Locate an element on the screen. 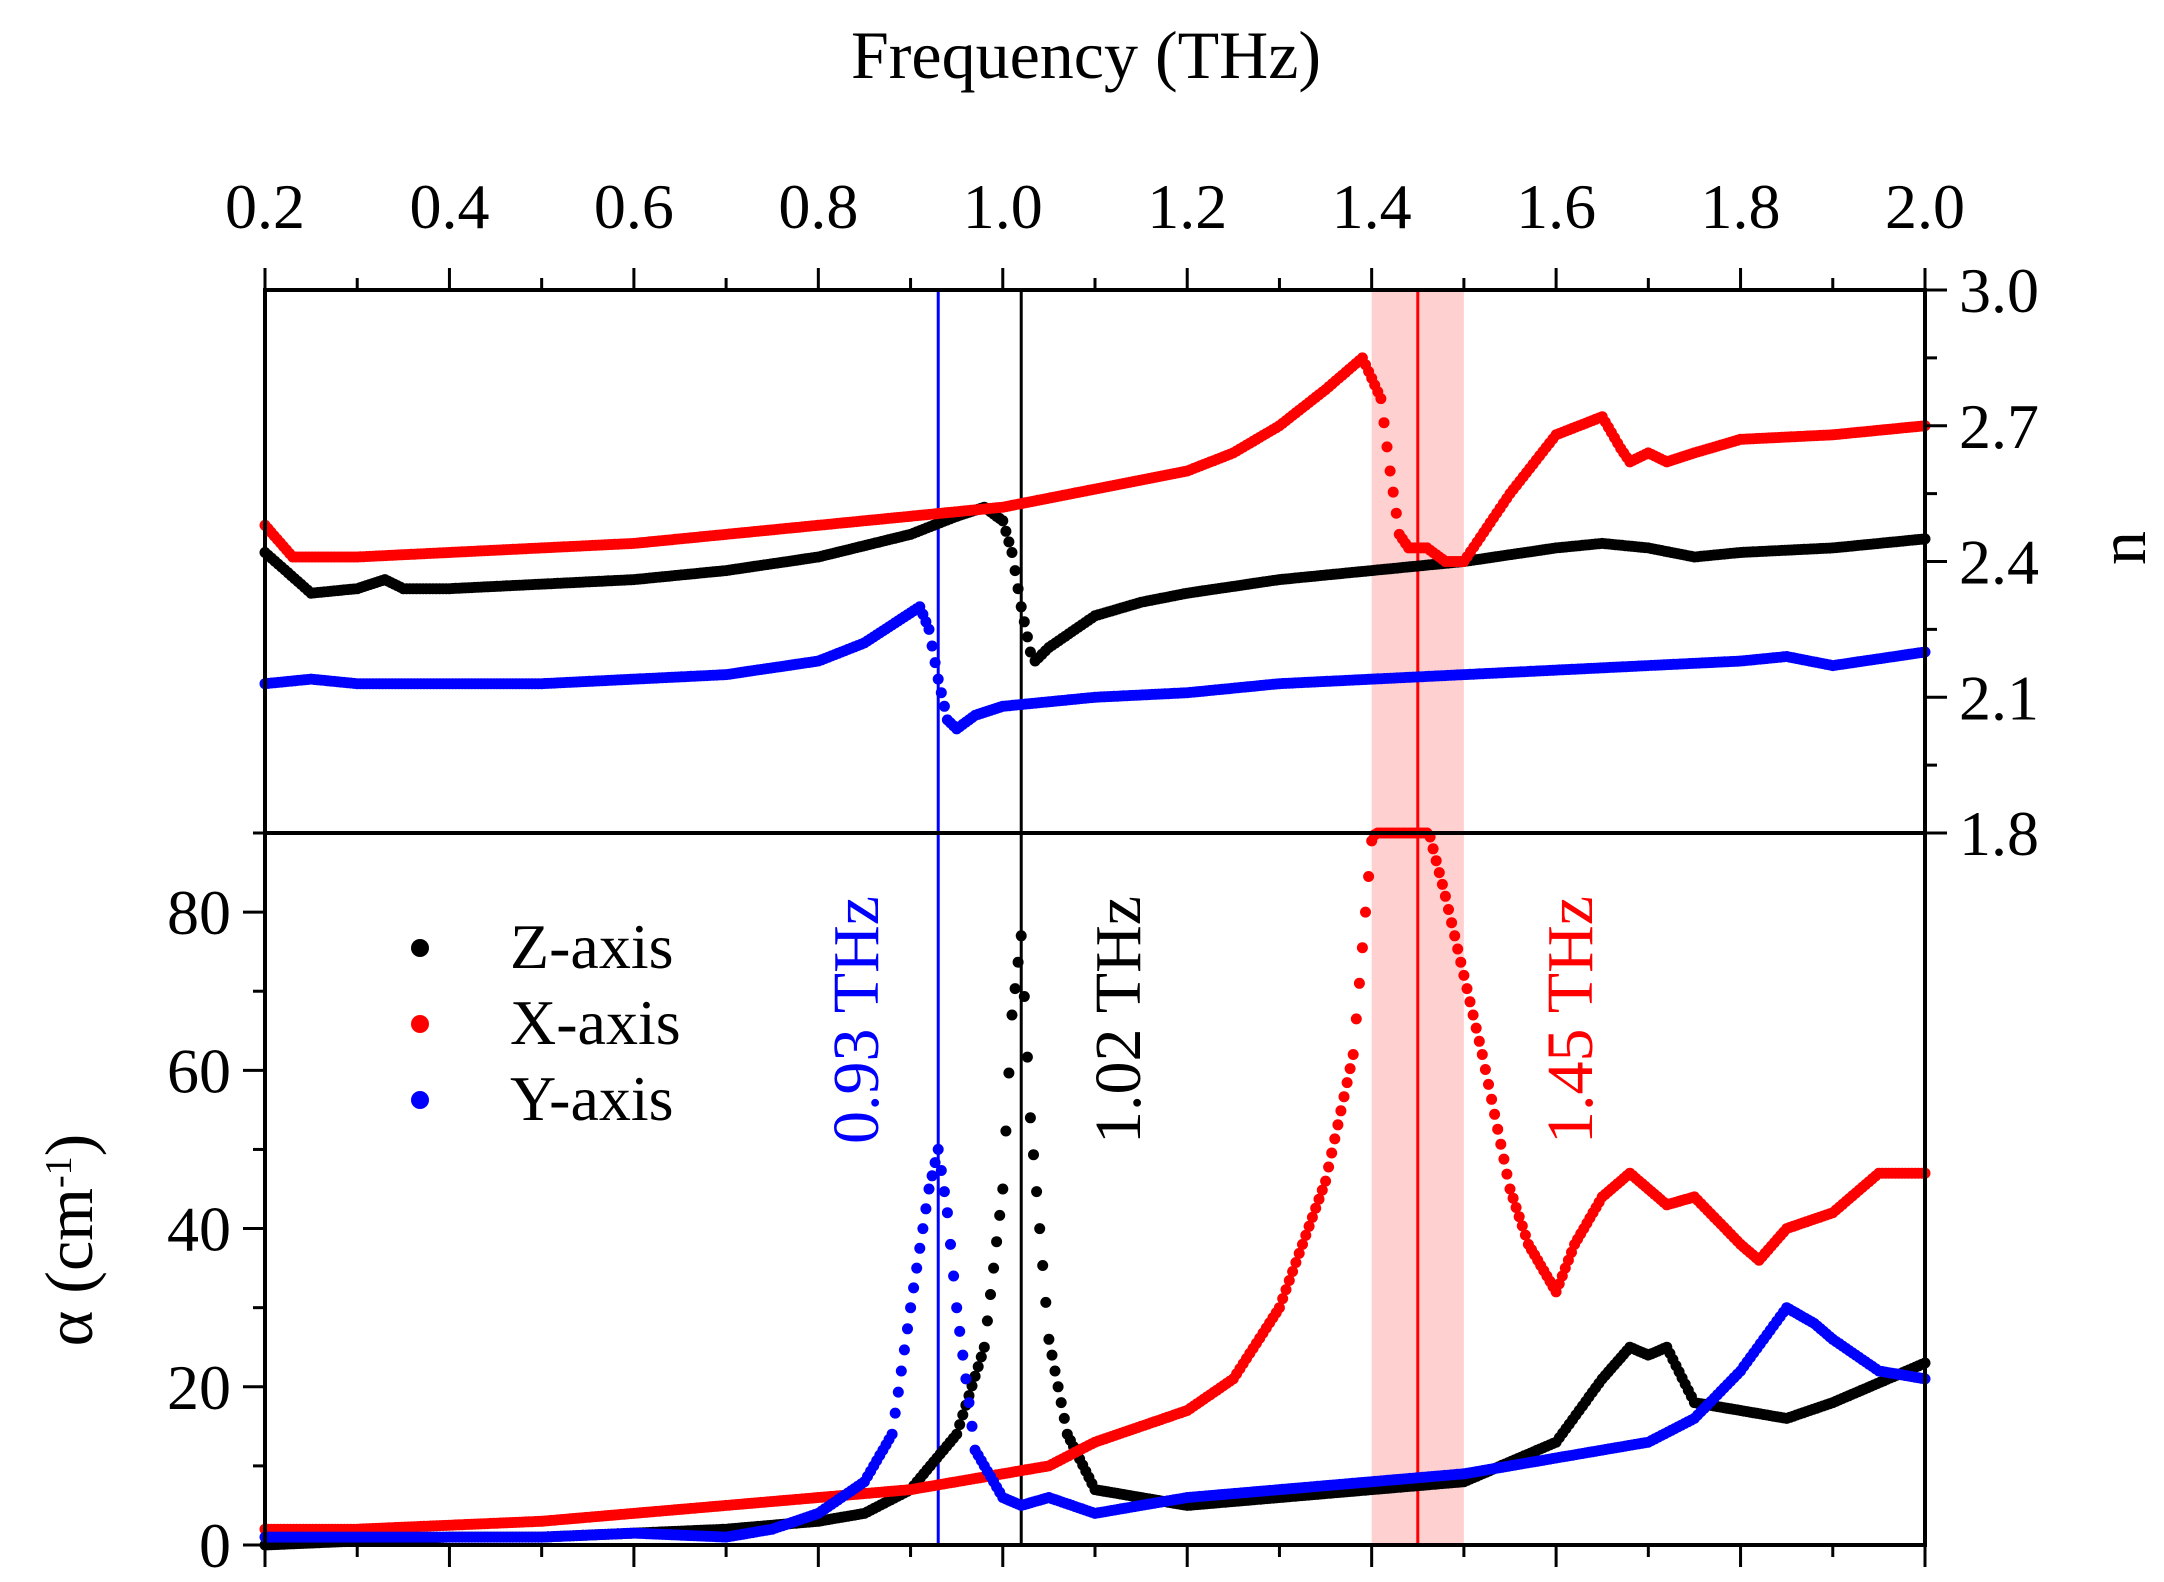  alpha-tick-labels: 0 20 40 60 80 is located at coordinates (199, 1229).